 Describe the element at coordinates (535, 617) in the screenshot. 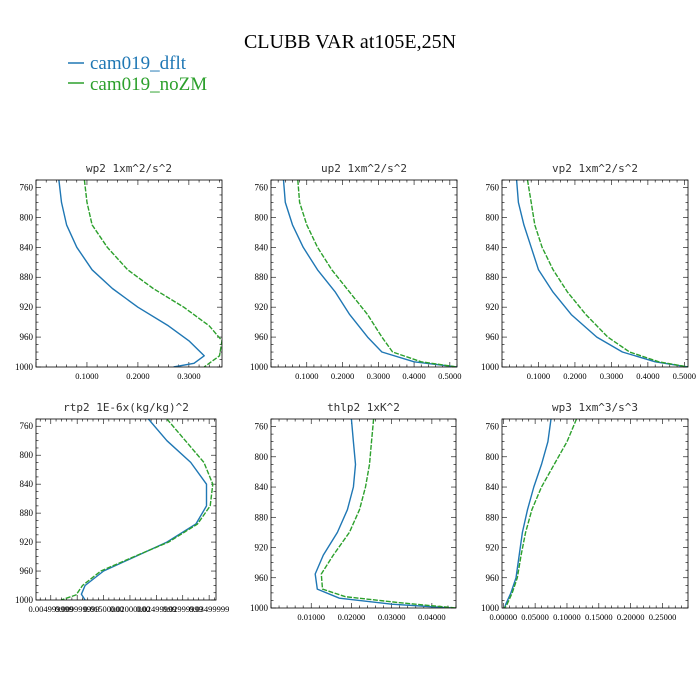

I see `xtick-label: 0.05000` at that location.